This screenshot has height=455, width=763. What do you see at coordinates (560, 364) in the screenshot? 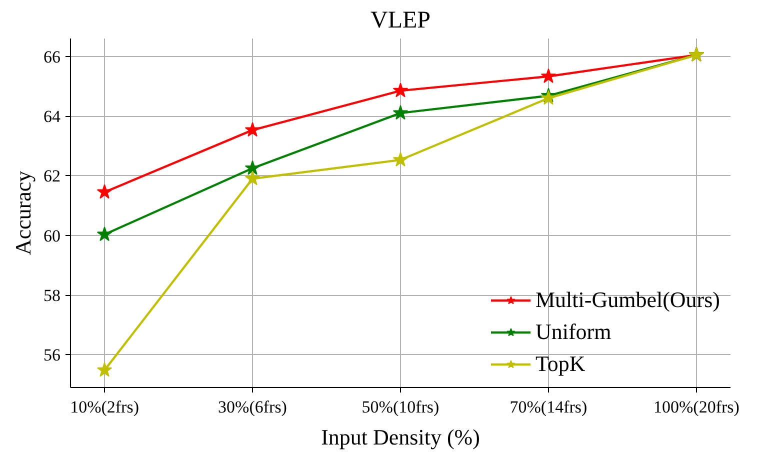
I see `legend-label: TopK` at bounding box center [560, 364].